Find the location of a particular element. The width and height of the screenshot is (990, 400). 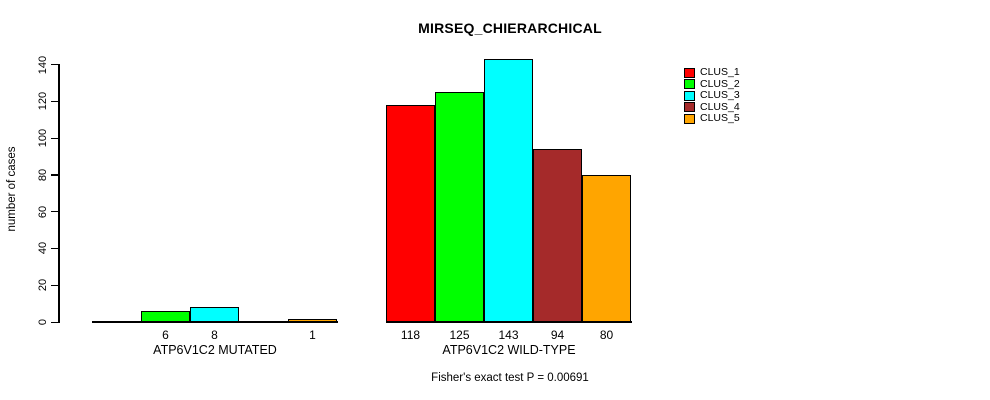

bar-value-label: 125 is located at coordinates (459, 335).